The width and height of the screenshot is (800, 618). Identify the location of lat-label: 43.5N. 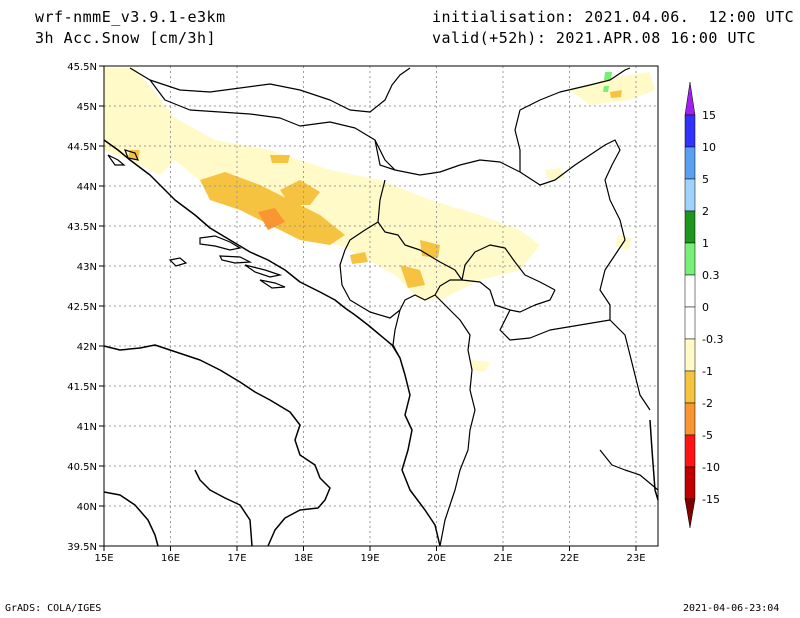
(82, 227).